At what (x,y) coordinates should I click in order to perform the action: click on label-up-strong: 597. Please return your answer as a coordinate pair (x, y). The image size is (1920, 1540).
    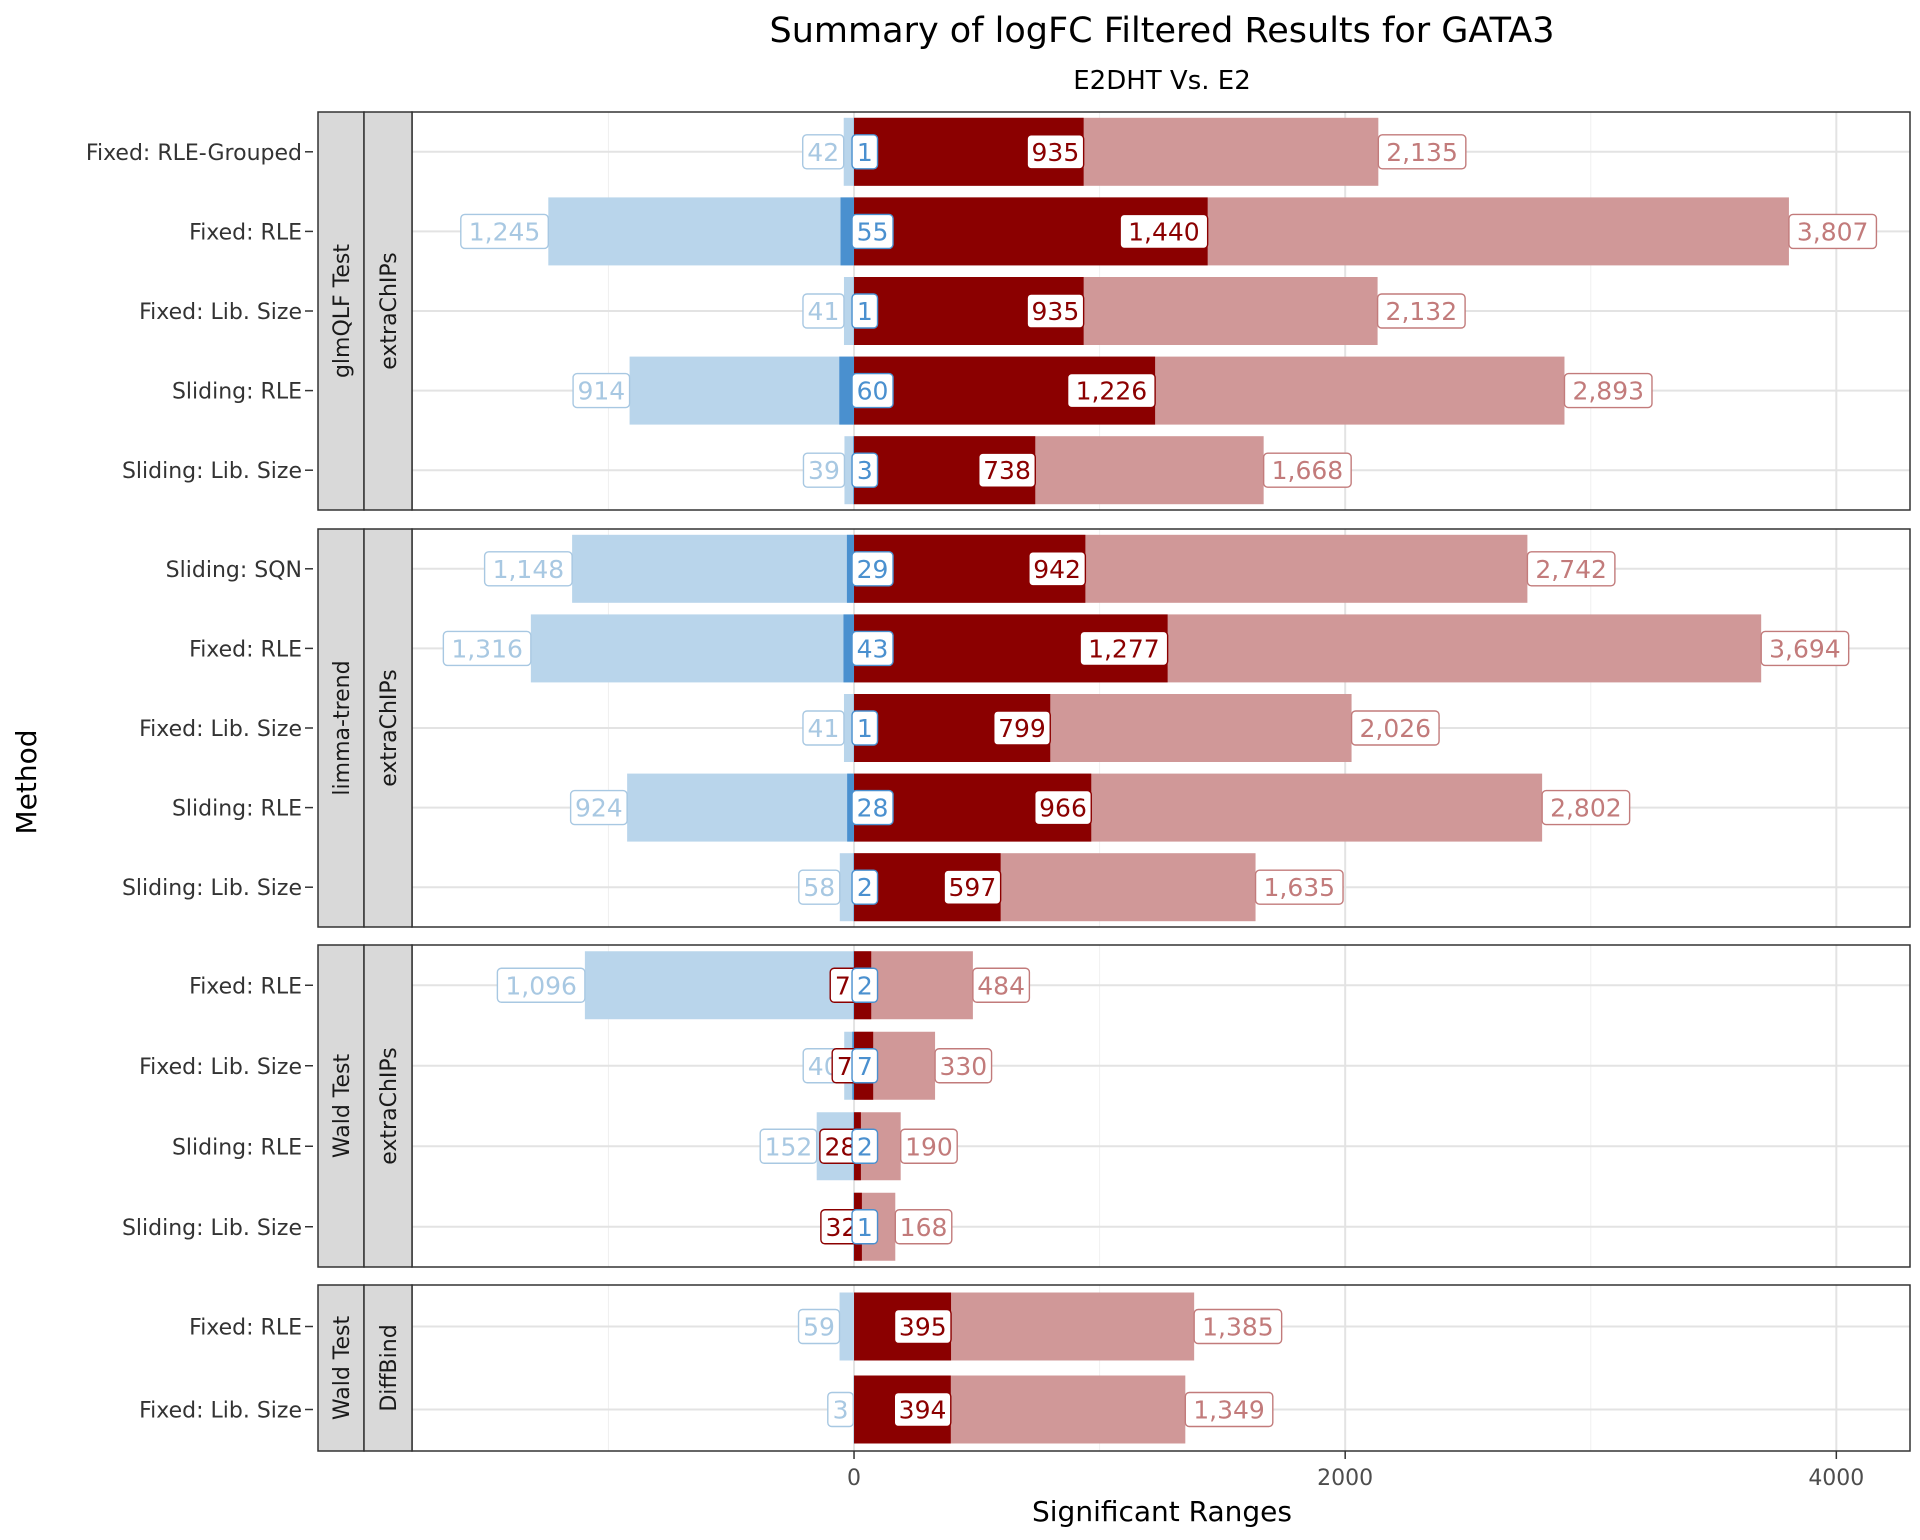
    Looking at the image, I should click on (973, 887).